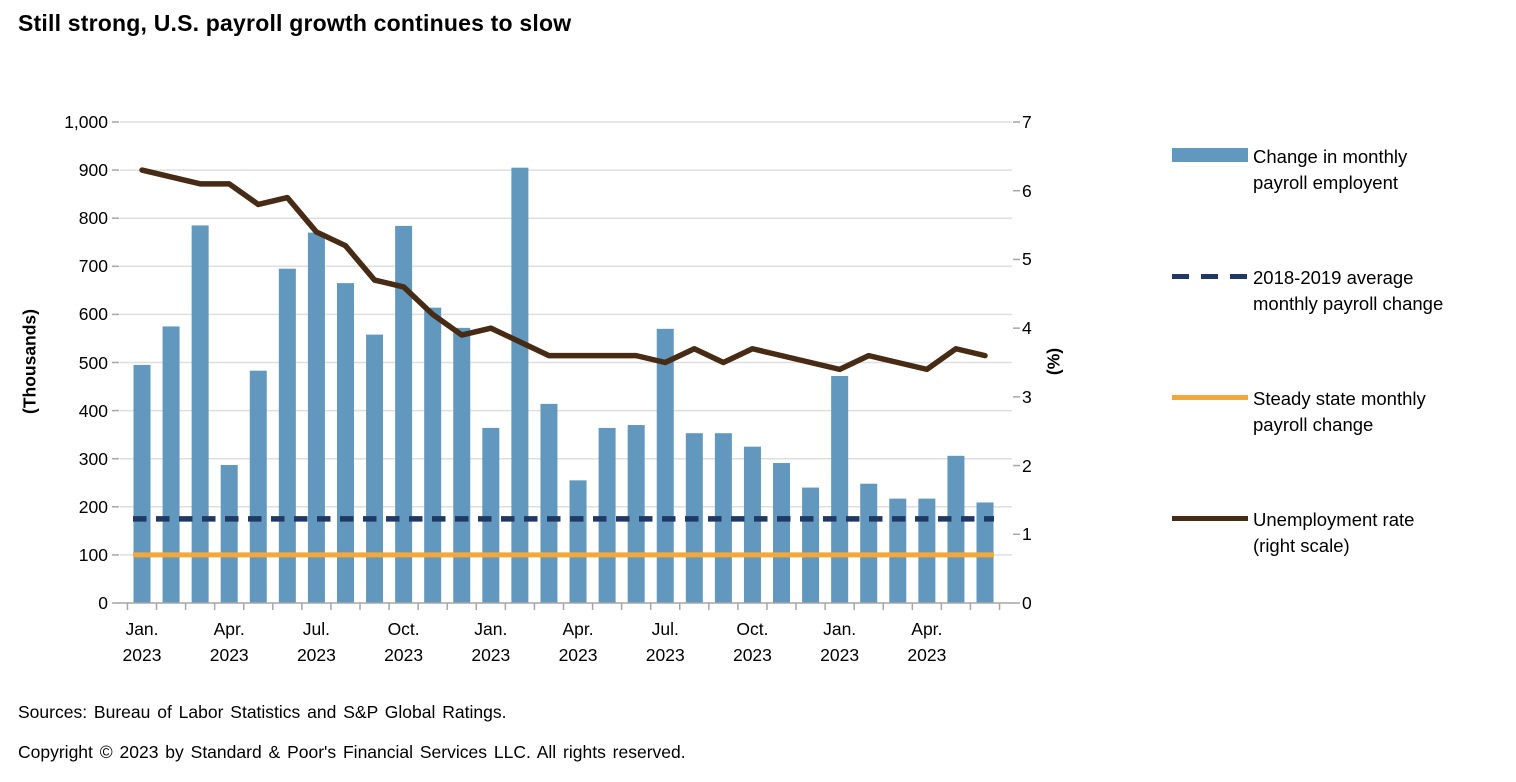 The height and width of the screenshot is (782, 1516). What do you see at coordinates (93, 266) in the screenshot?
I see `left-axis-tick-label: 700` at bounding box center [93, 266].